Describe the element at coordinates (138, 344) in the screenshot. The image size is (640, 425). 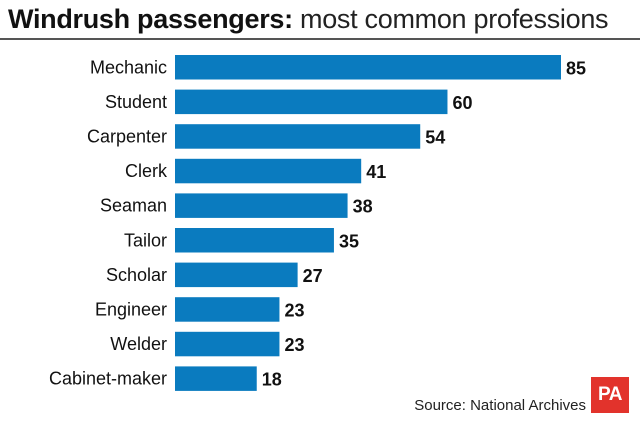
I see `category-label: Welder` at that location.